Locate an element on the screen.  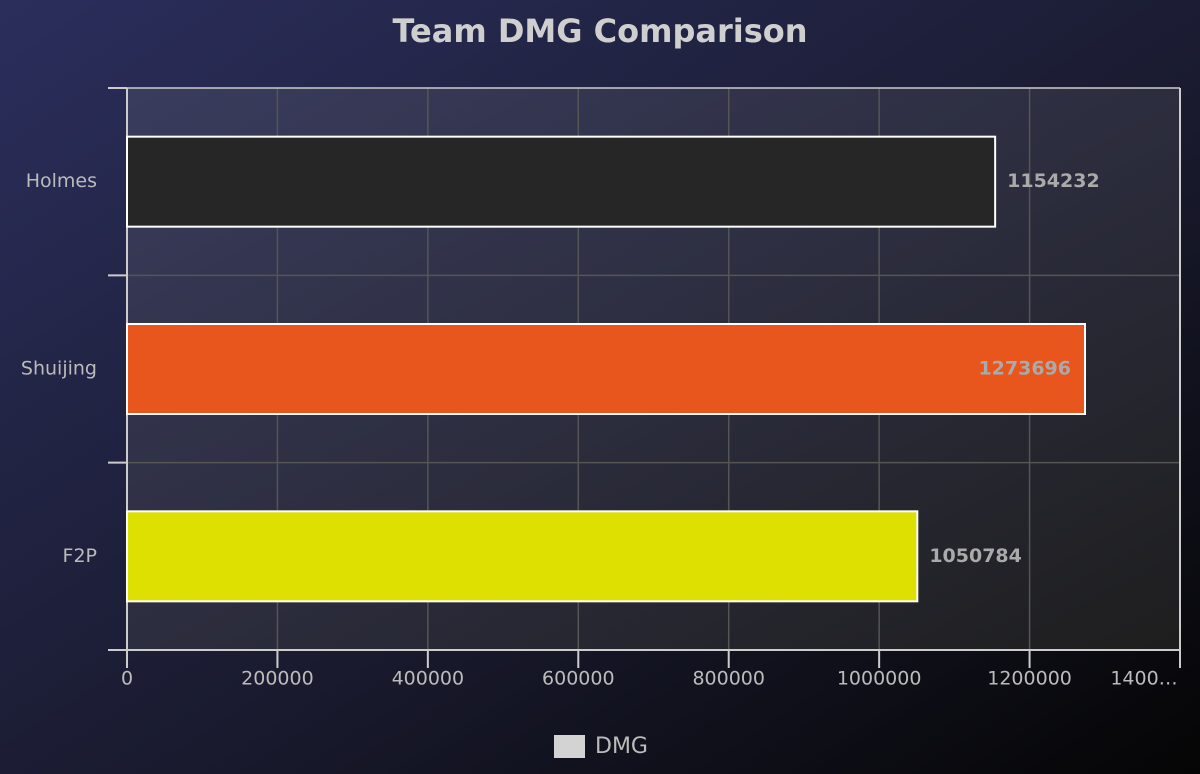
legend-swatch is located at coordinates (569, 746).